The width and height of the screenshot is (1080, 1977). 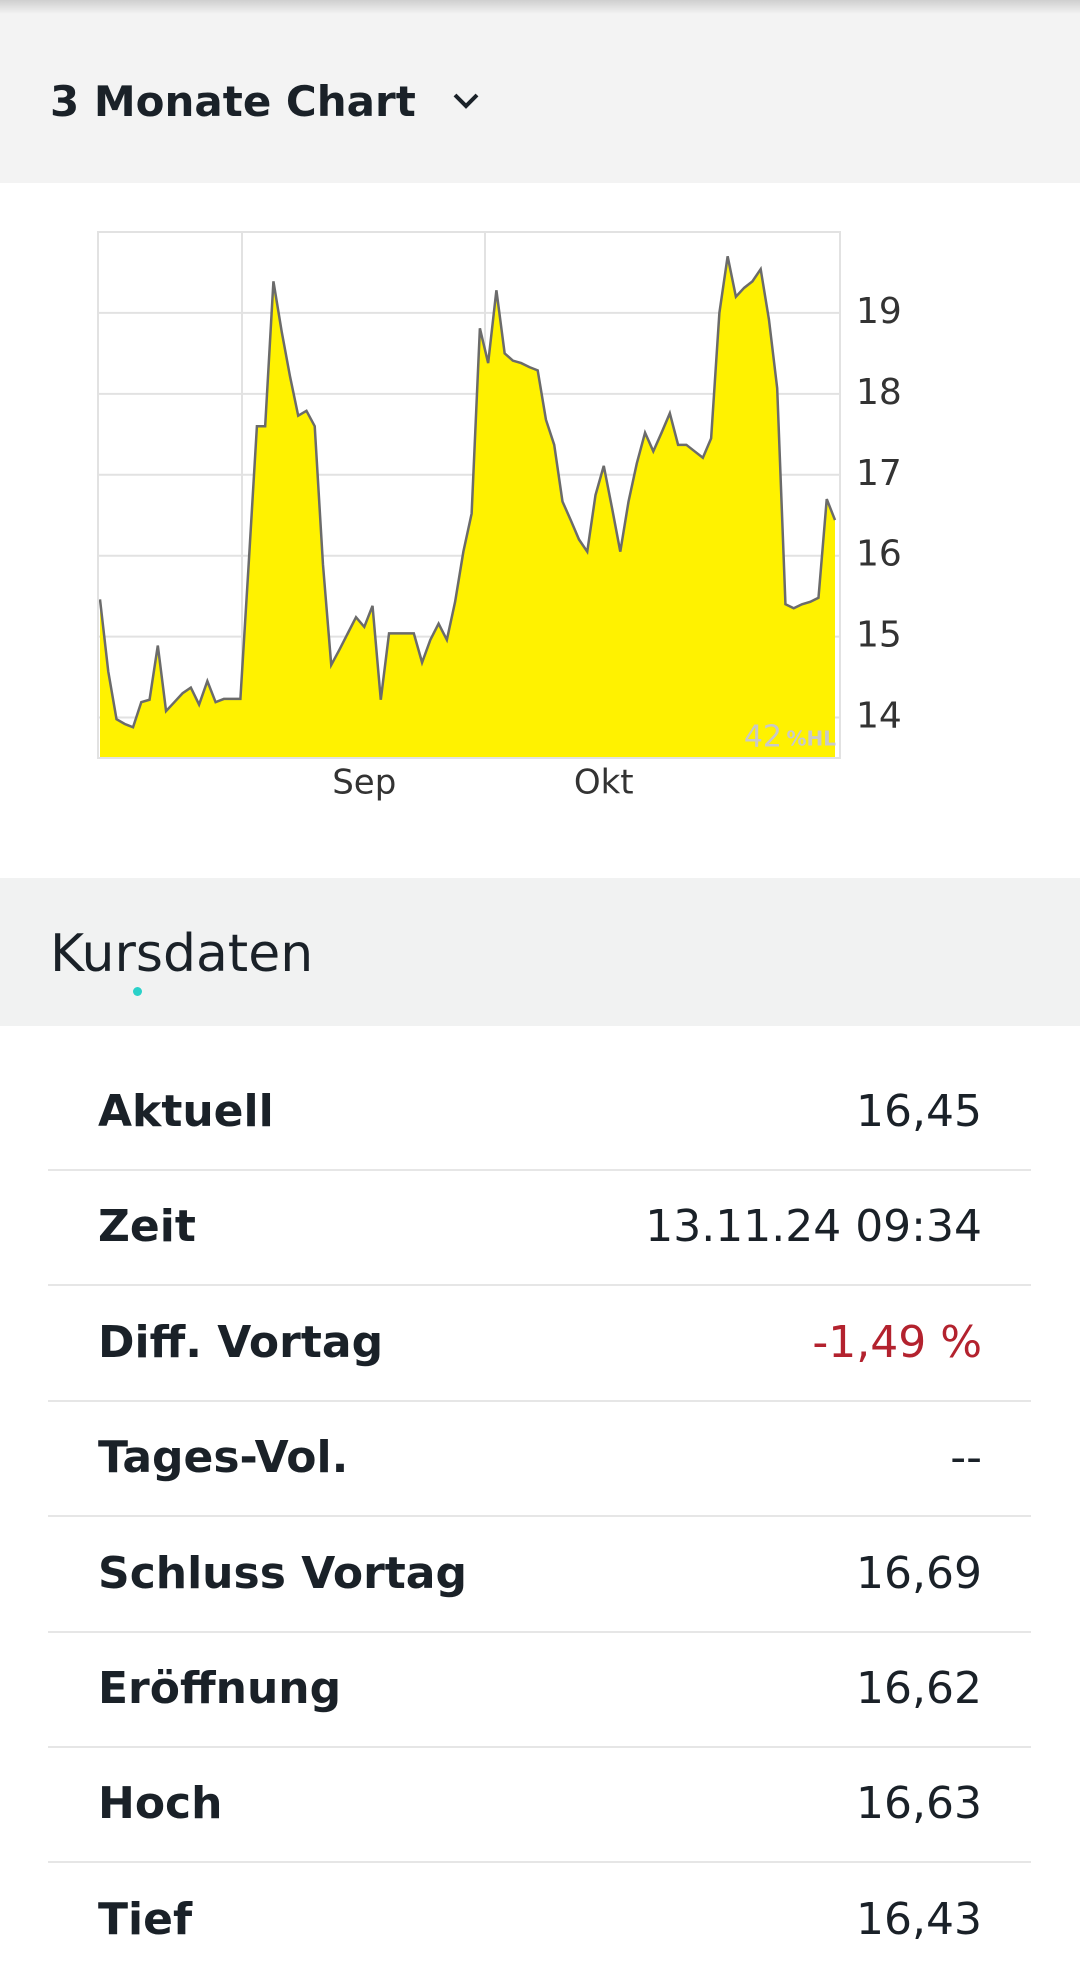 I want to click on x-tick-label: Okt, so click(x=604, y=783).